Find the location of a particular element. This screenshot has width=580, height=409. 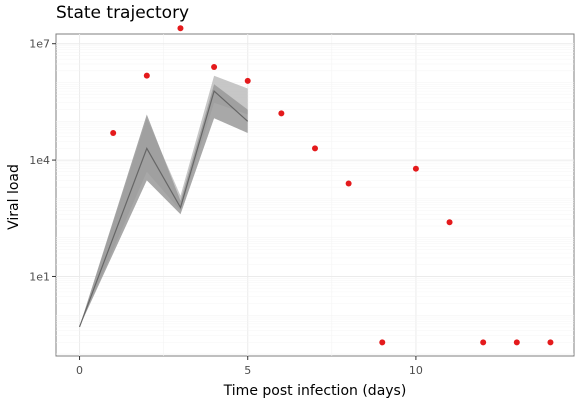

y-axis-ticks: 1e1 1e4 1e7 is located at coordinates (42, 160).